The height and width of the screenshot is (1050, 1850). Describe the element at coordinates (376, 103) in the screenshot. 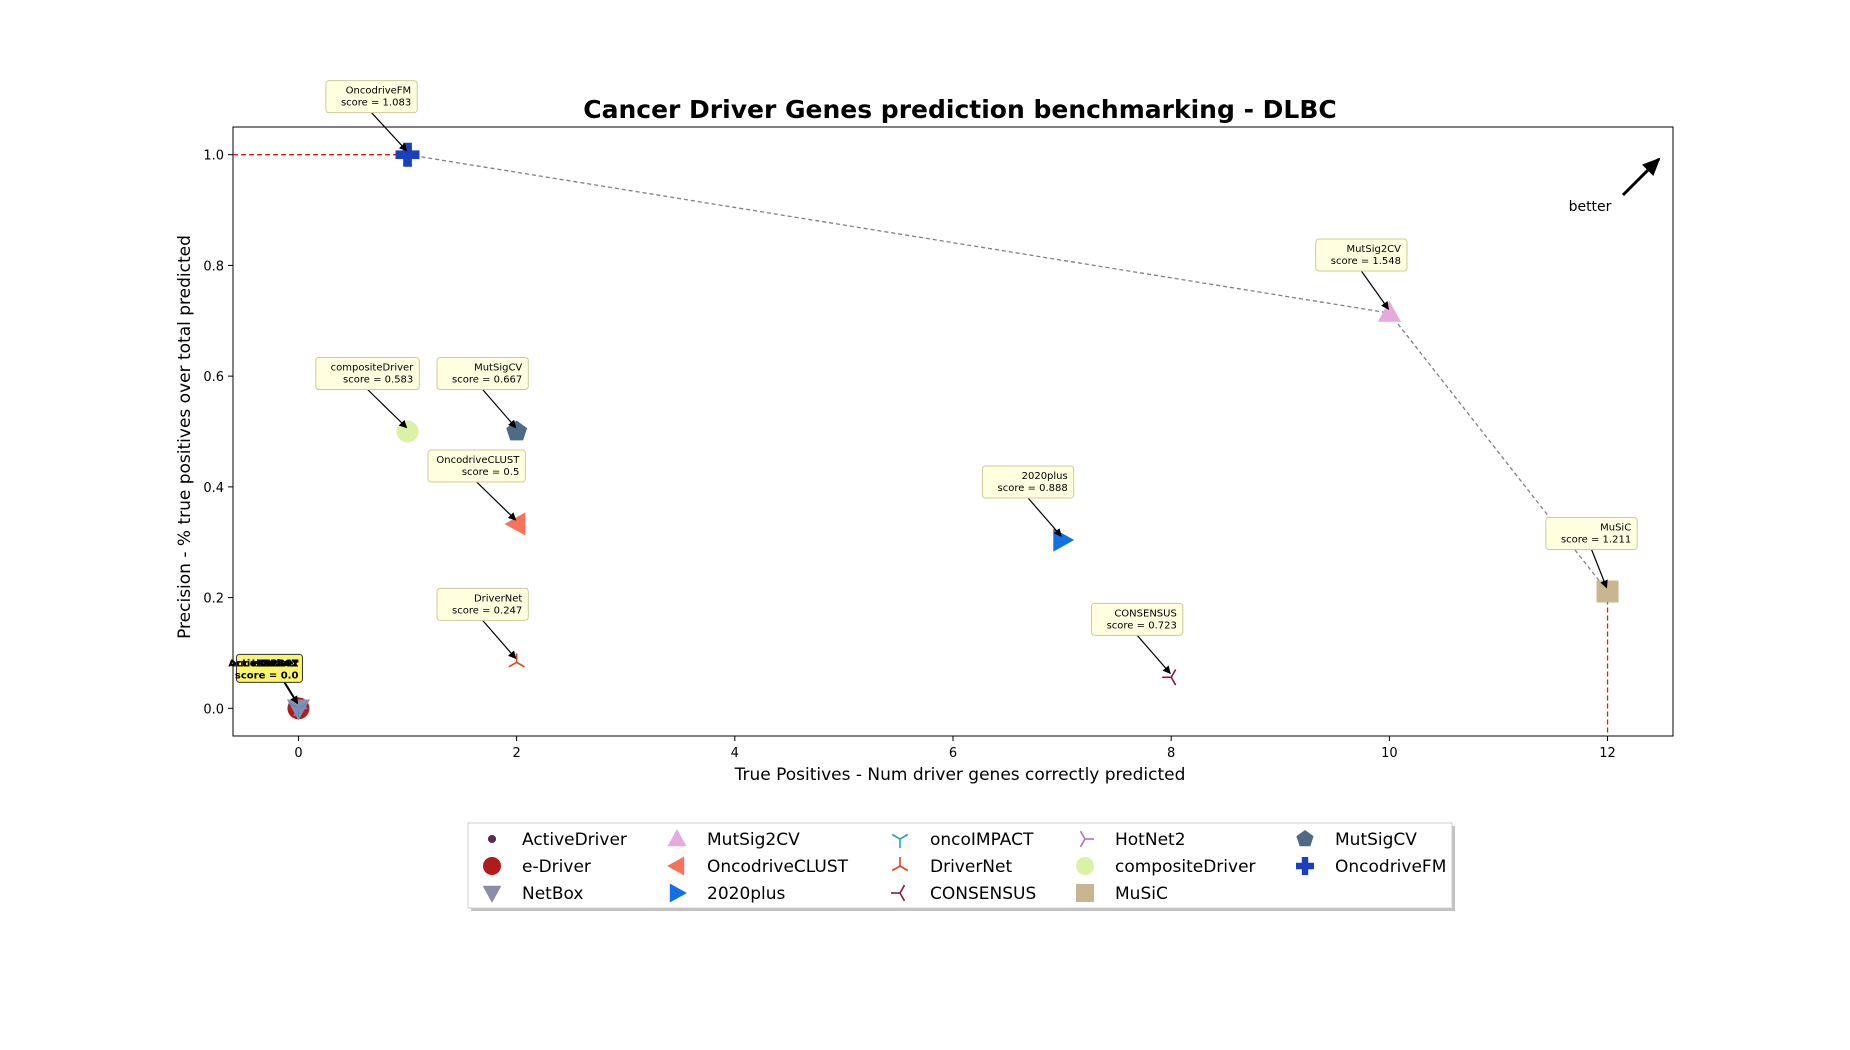

I see `annotation-oncodrivefm-text-1: score = 1.083` at that location.